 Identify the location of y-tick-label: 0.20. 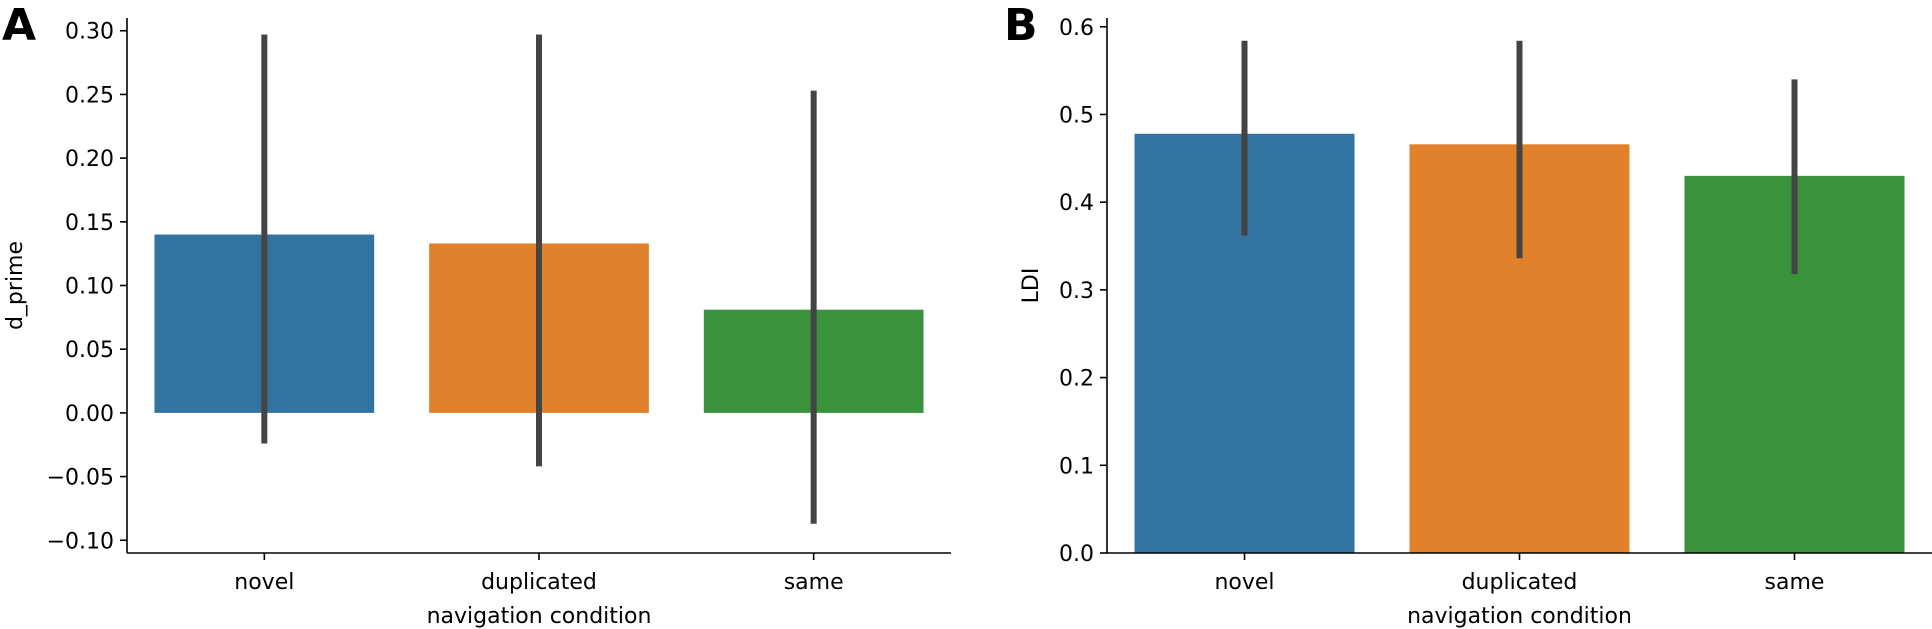
(89, 159).